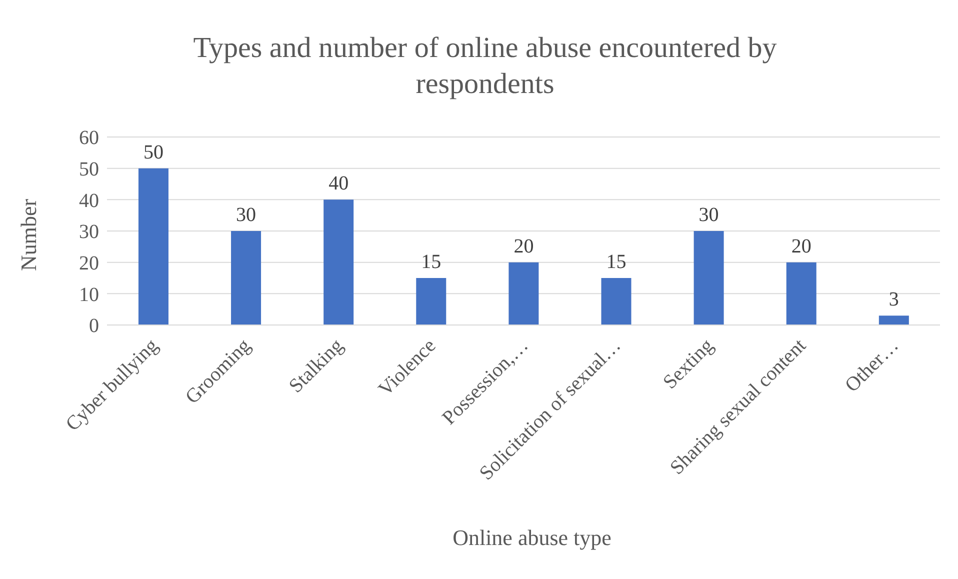 Image resolution: width=958 pixels, height=579 pixels. What do you see at coordinates (153, 152) in the screenshot?
I see `data-label: 50` at bounding box center [153, 152].